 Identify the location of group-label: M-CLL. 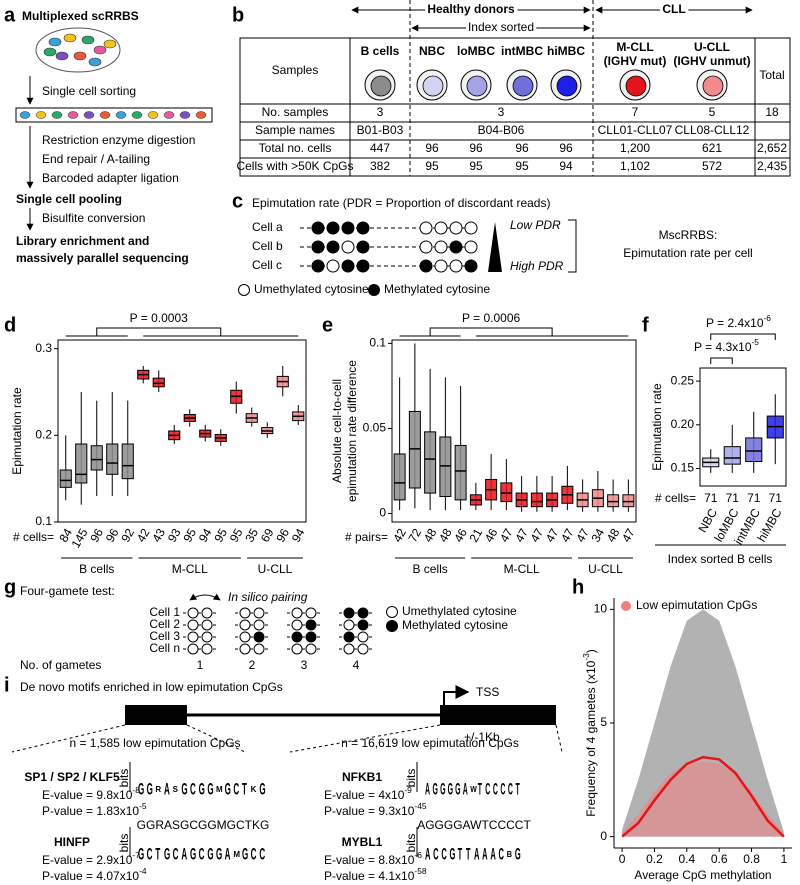
(190, 569).